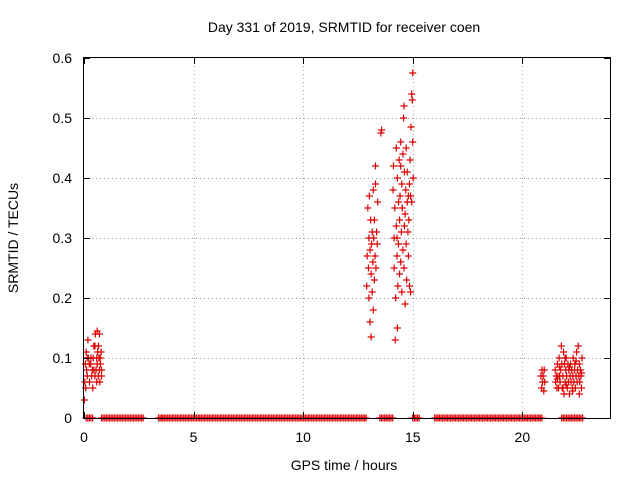 The image size is (640, 480). What do you see at coordinates (523, 437) in the screenshot?
I see `x-tick-label: 20` at bounding box center [523, 437].